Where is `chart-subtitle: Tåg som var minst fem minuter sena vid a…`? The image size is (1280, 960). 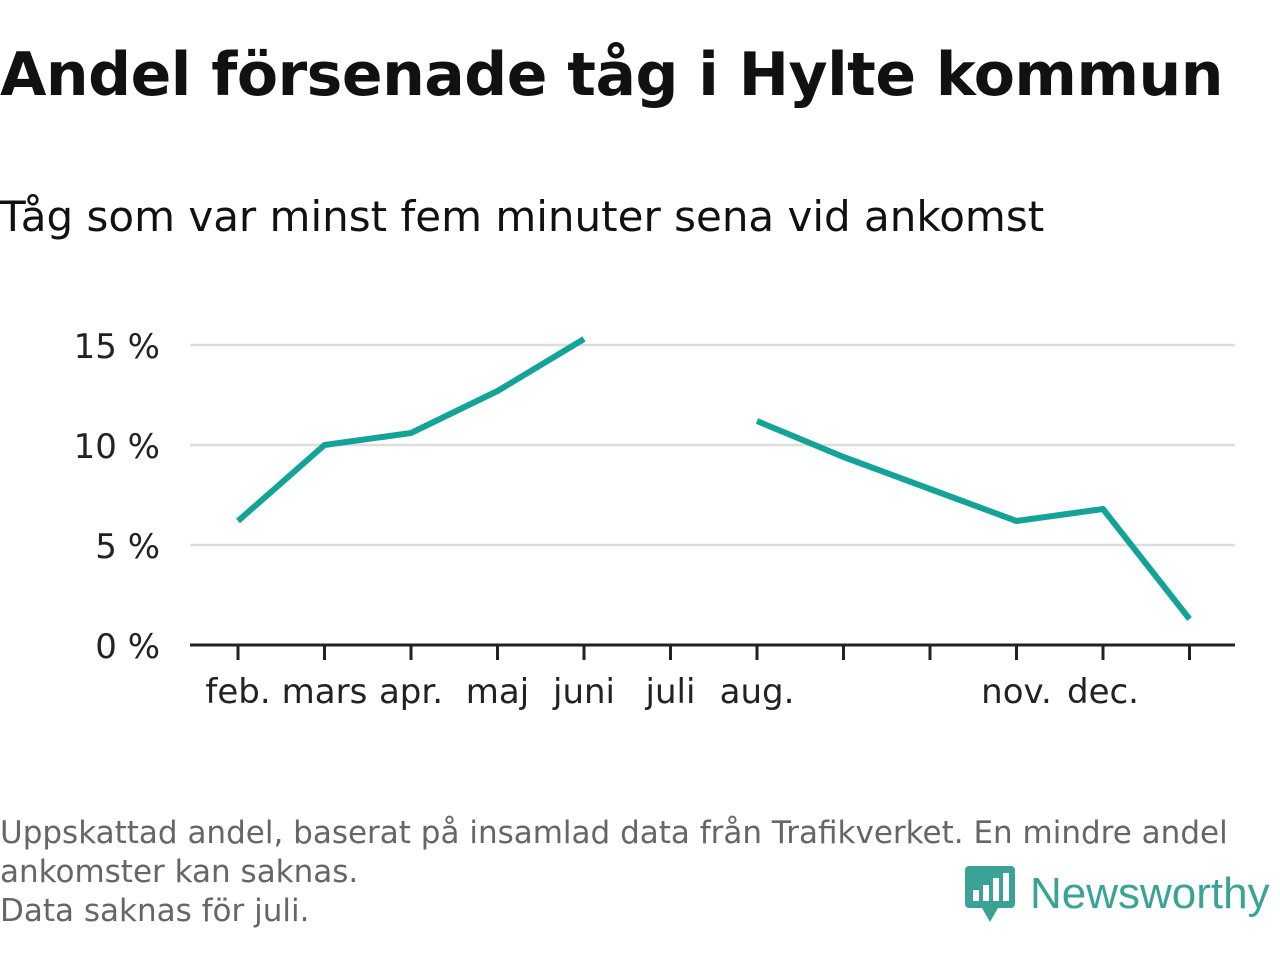
chart-subtitle: Tåg som var minst fem minuter sena vid a… is located at coordinates (522, 216).